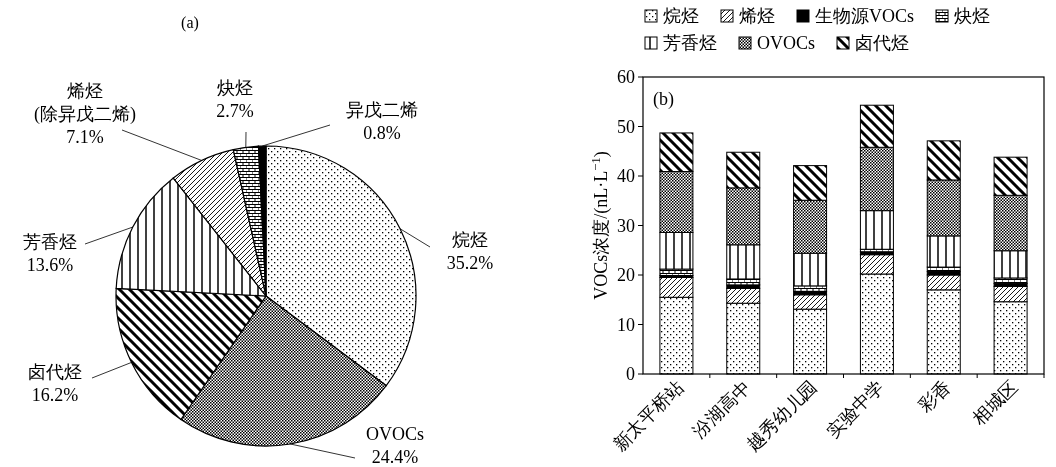 The width and height of the screenshot is (1056, 467). I want to click on data-label: 16.2%, so click(55, 395).